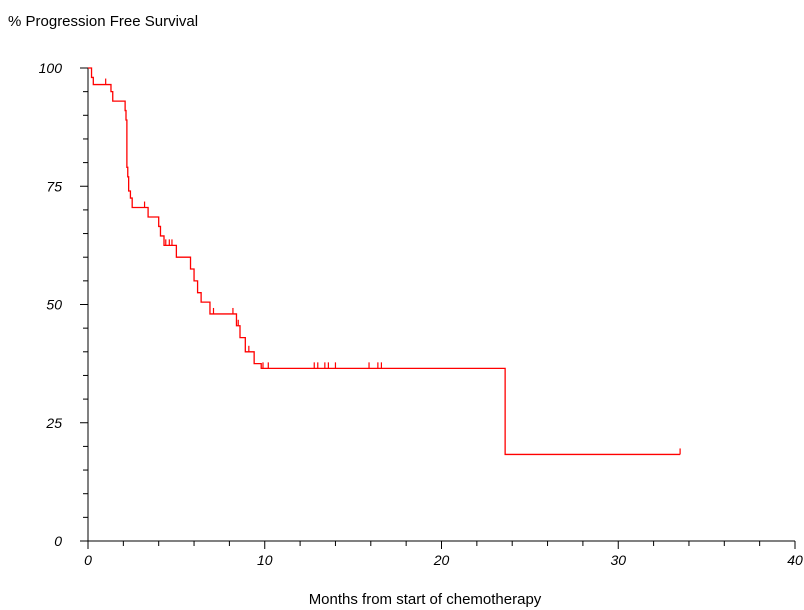 This screenshot has width=804, height=610. What do you see at coordinates (425, 599) in the screenshot?
I see `x-axis-title: Months from start of chemotherapy` at bounding box center [425, 599].